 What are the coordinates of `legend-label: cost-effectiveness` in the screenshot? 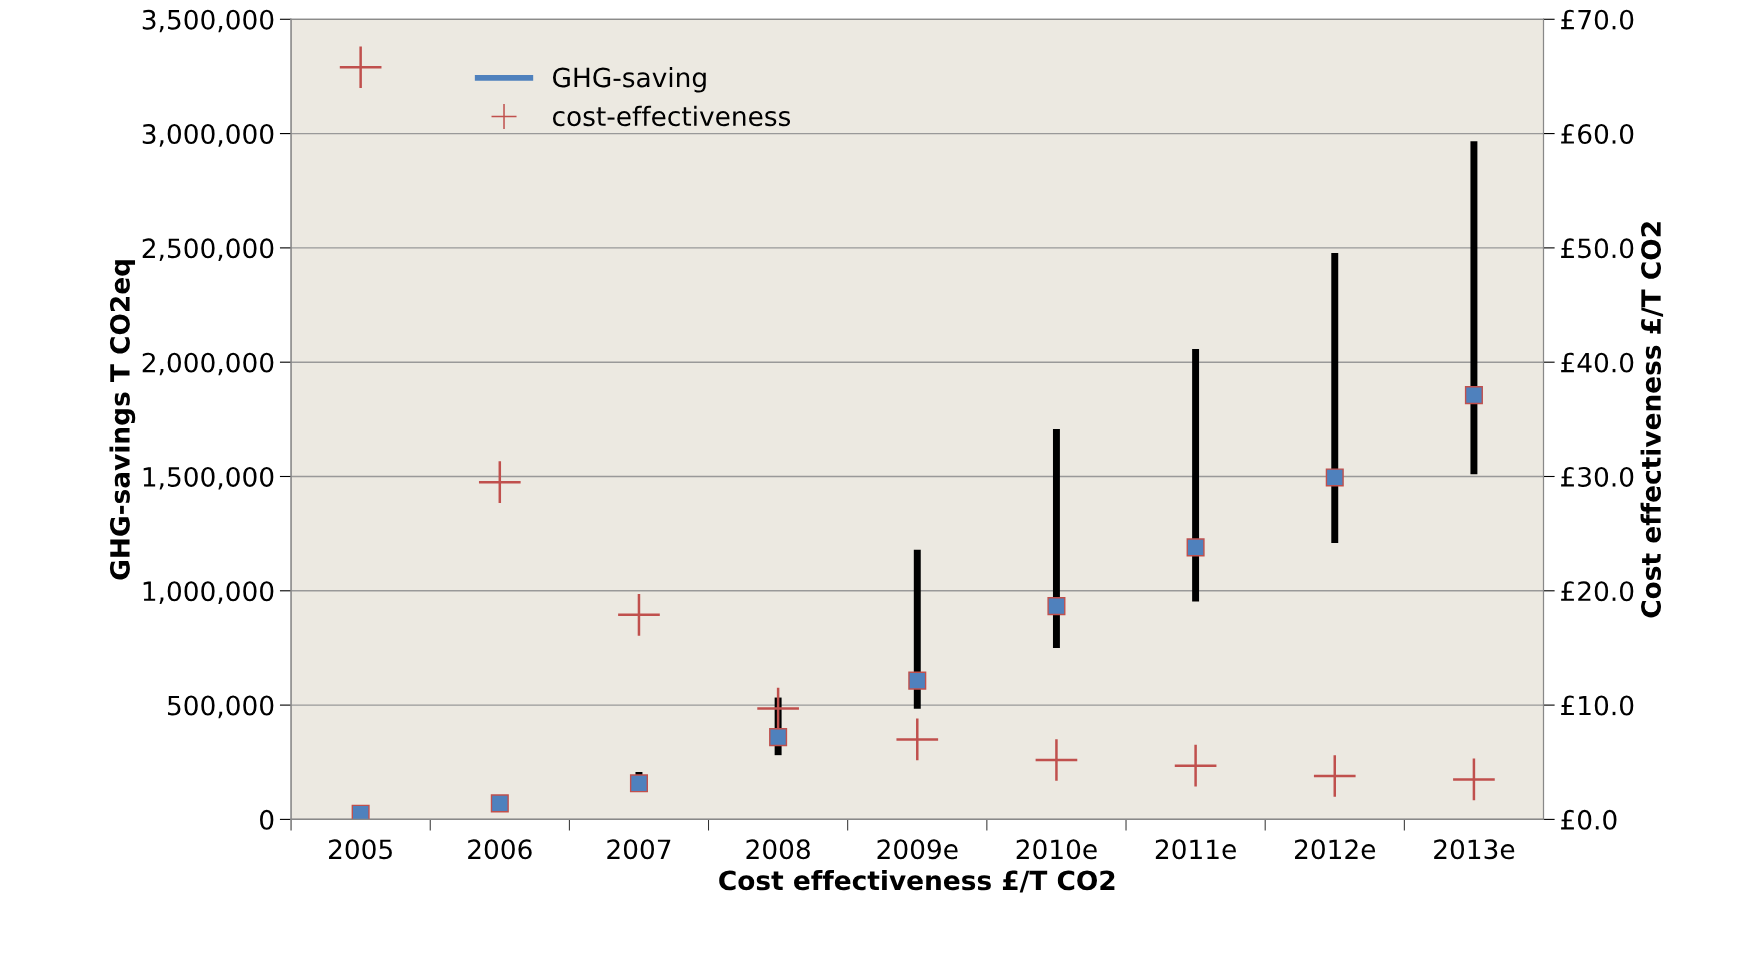 It's located at (671, 116).